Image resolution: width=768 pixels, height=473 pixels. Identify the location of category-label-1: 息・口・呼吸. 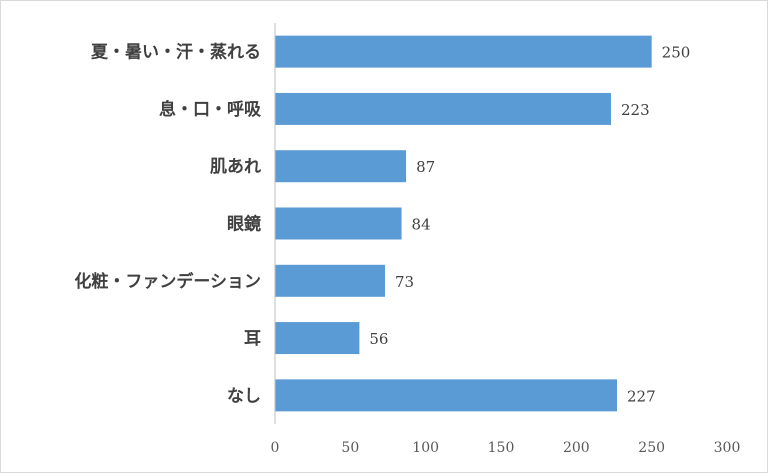
(210, 109).